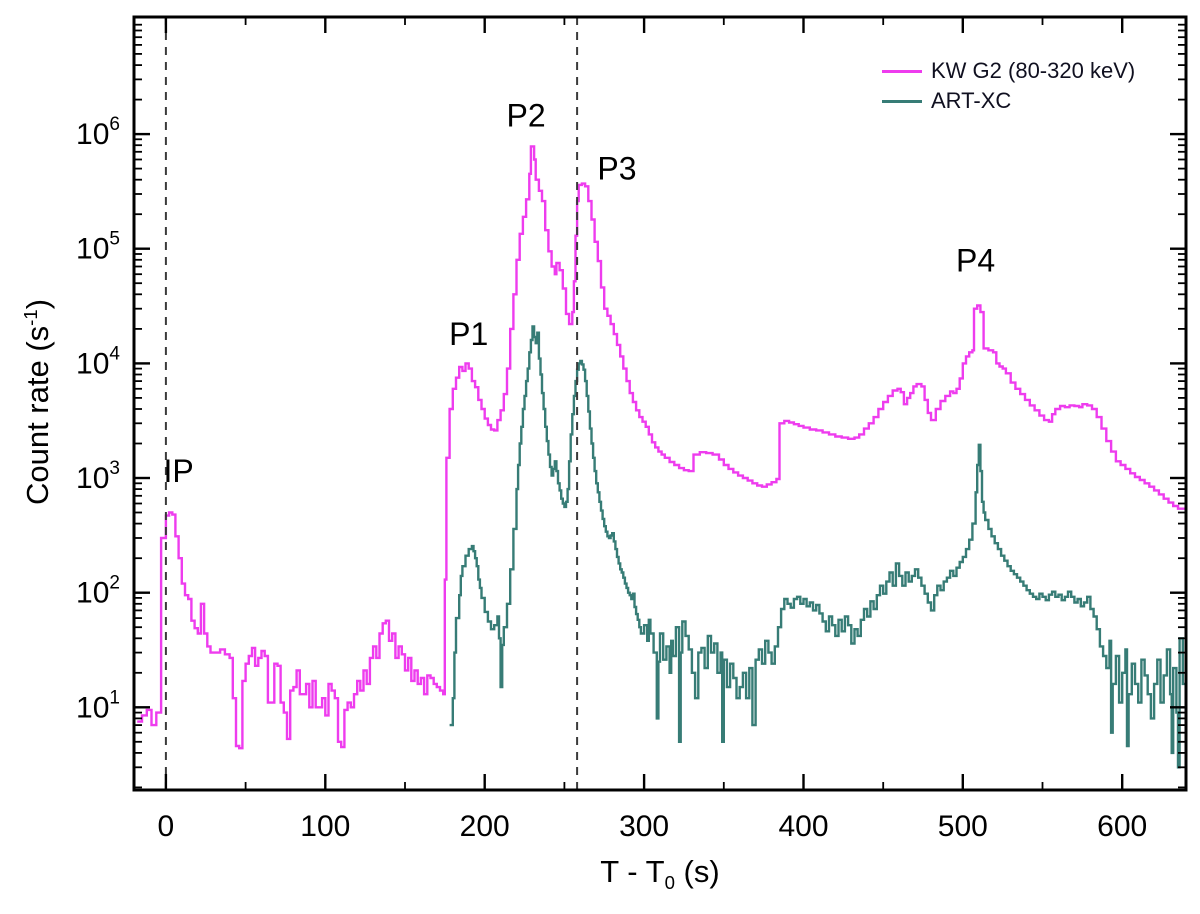  I want to click on legend-item-art-xc: ART-XC, so click(1008, 101).